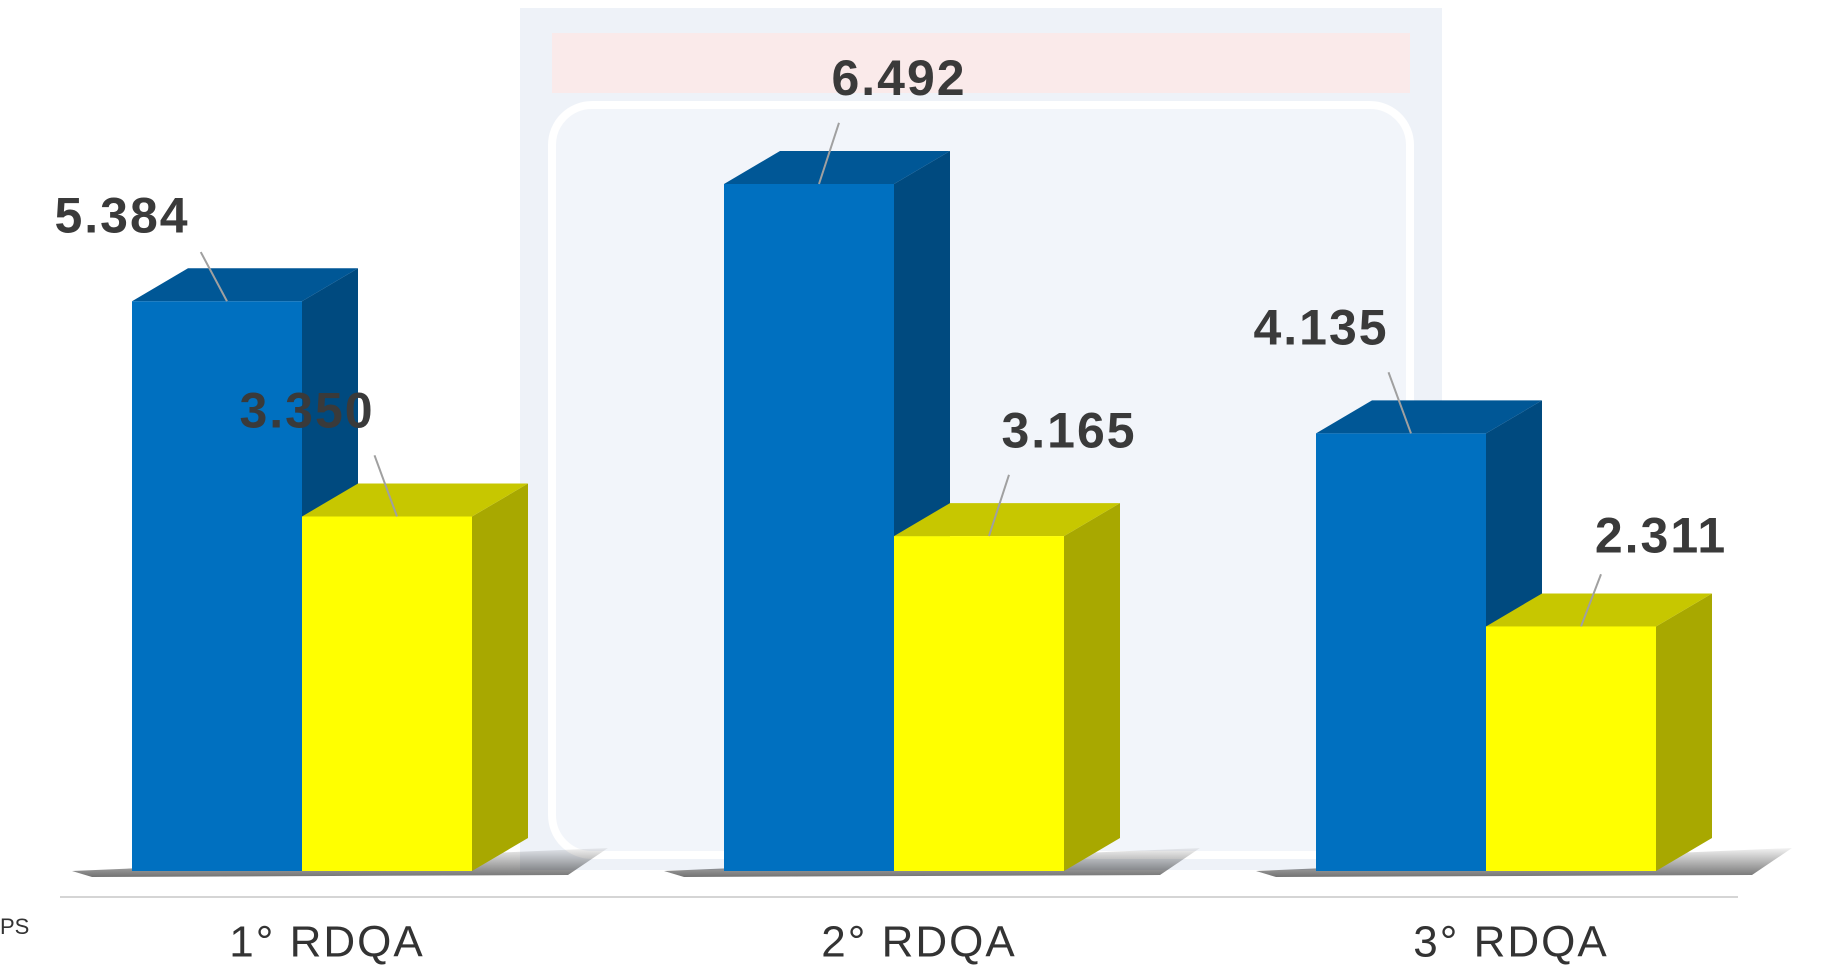 The height and width of the screenshot is (966, 1833). Describe the element at coordinates (1068, 430) in the screenshot. I see `value-label: 3.165` at that location.